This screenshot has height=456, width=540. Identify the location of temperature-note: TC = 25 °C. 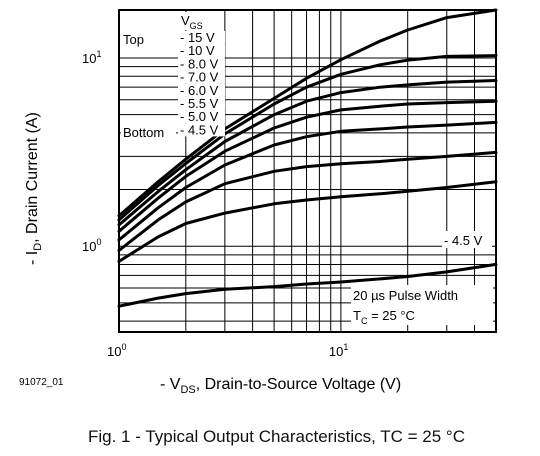
(384, 317).